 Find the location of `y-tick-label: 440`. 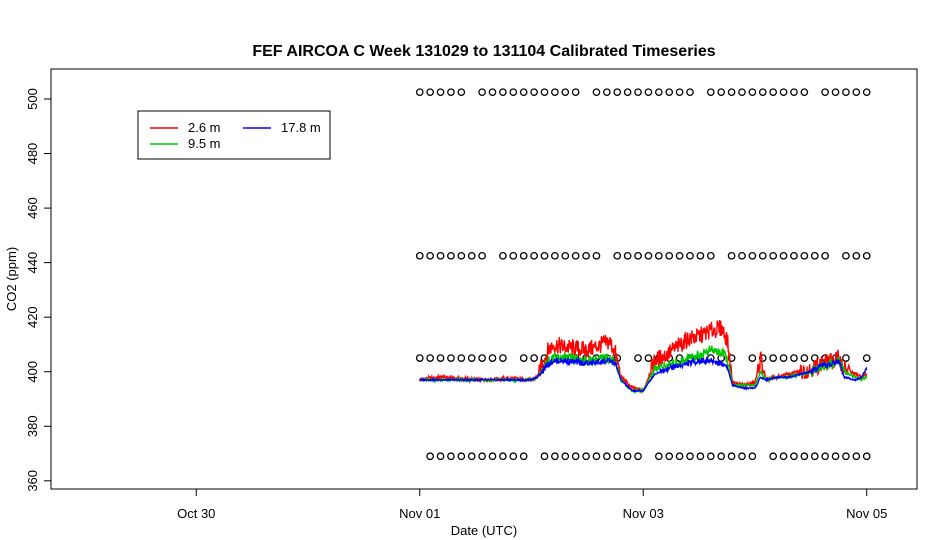

y-tick-label: 440 is located at coordinates (32, 263).